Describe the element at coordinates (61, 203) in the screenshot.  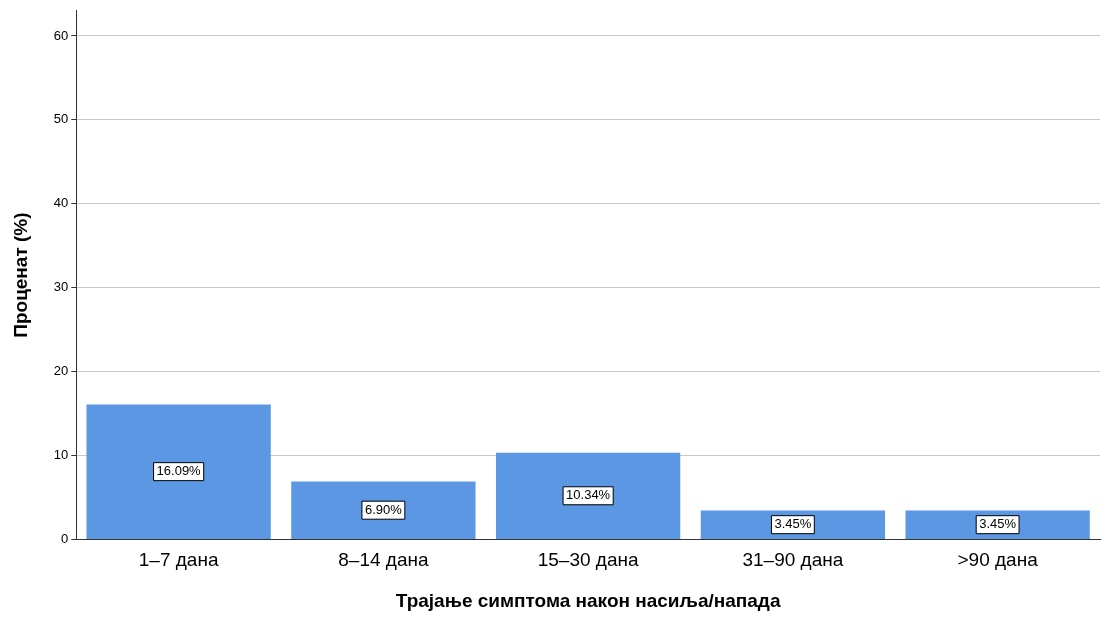
I see `y-tick-label: 40` at that location.